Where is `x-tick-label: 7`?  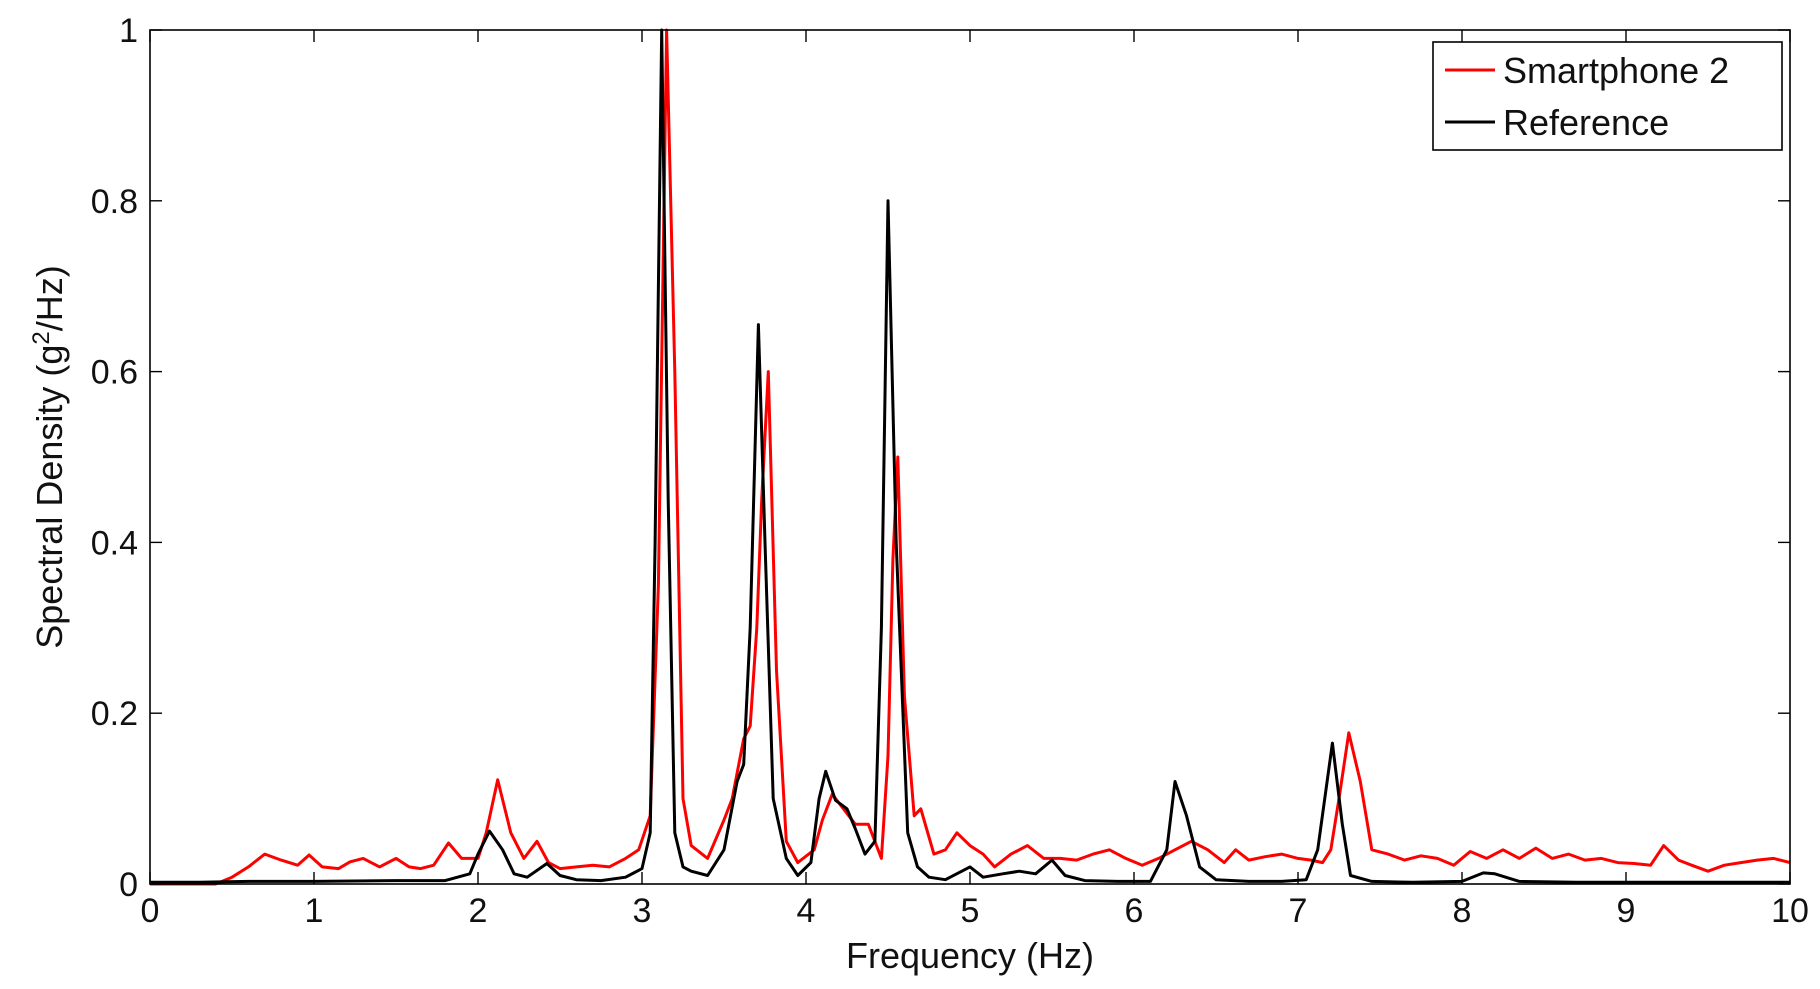 x-tick-label: 7 is located at coordinates (1298, 911).